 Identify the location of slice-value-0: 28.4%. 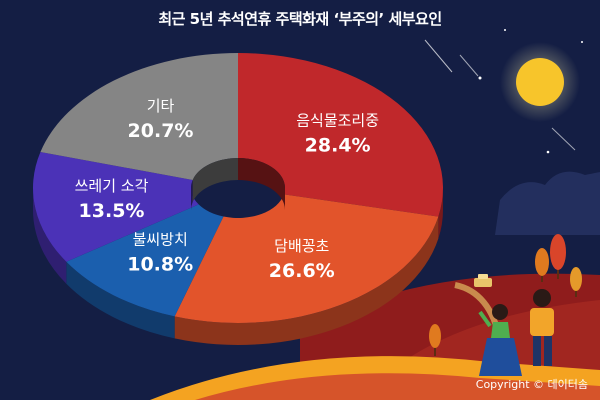
(338, 145).